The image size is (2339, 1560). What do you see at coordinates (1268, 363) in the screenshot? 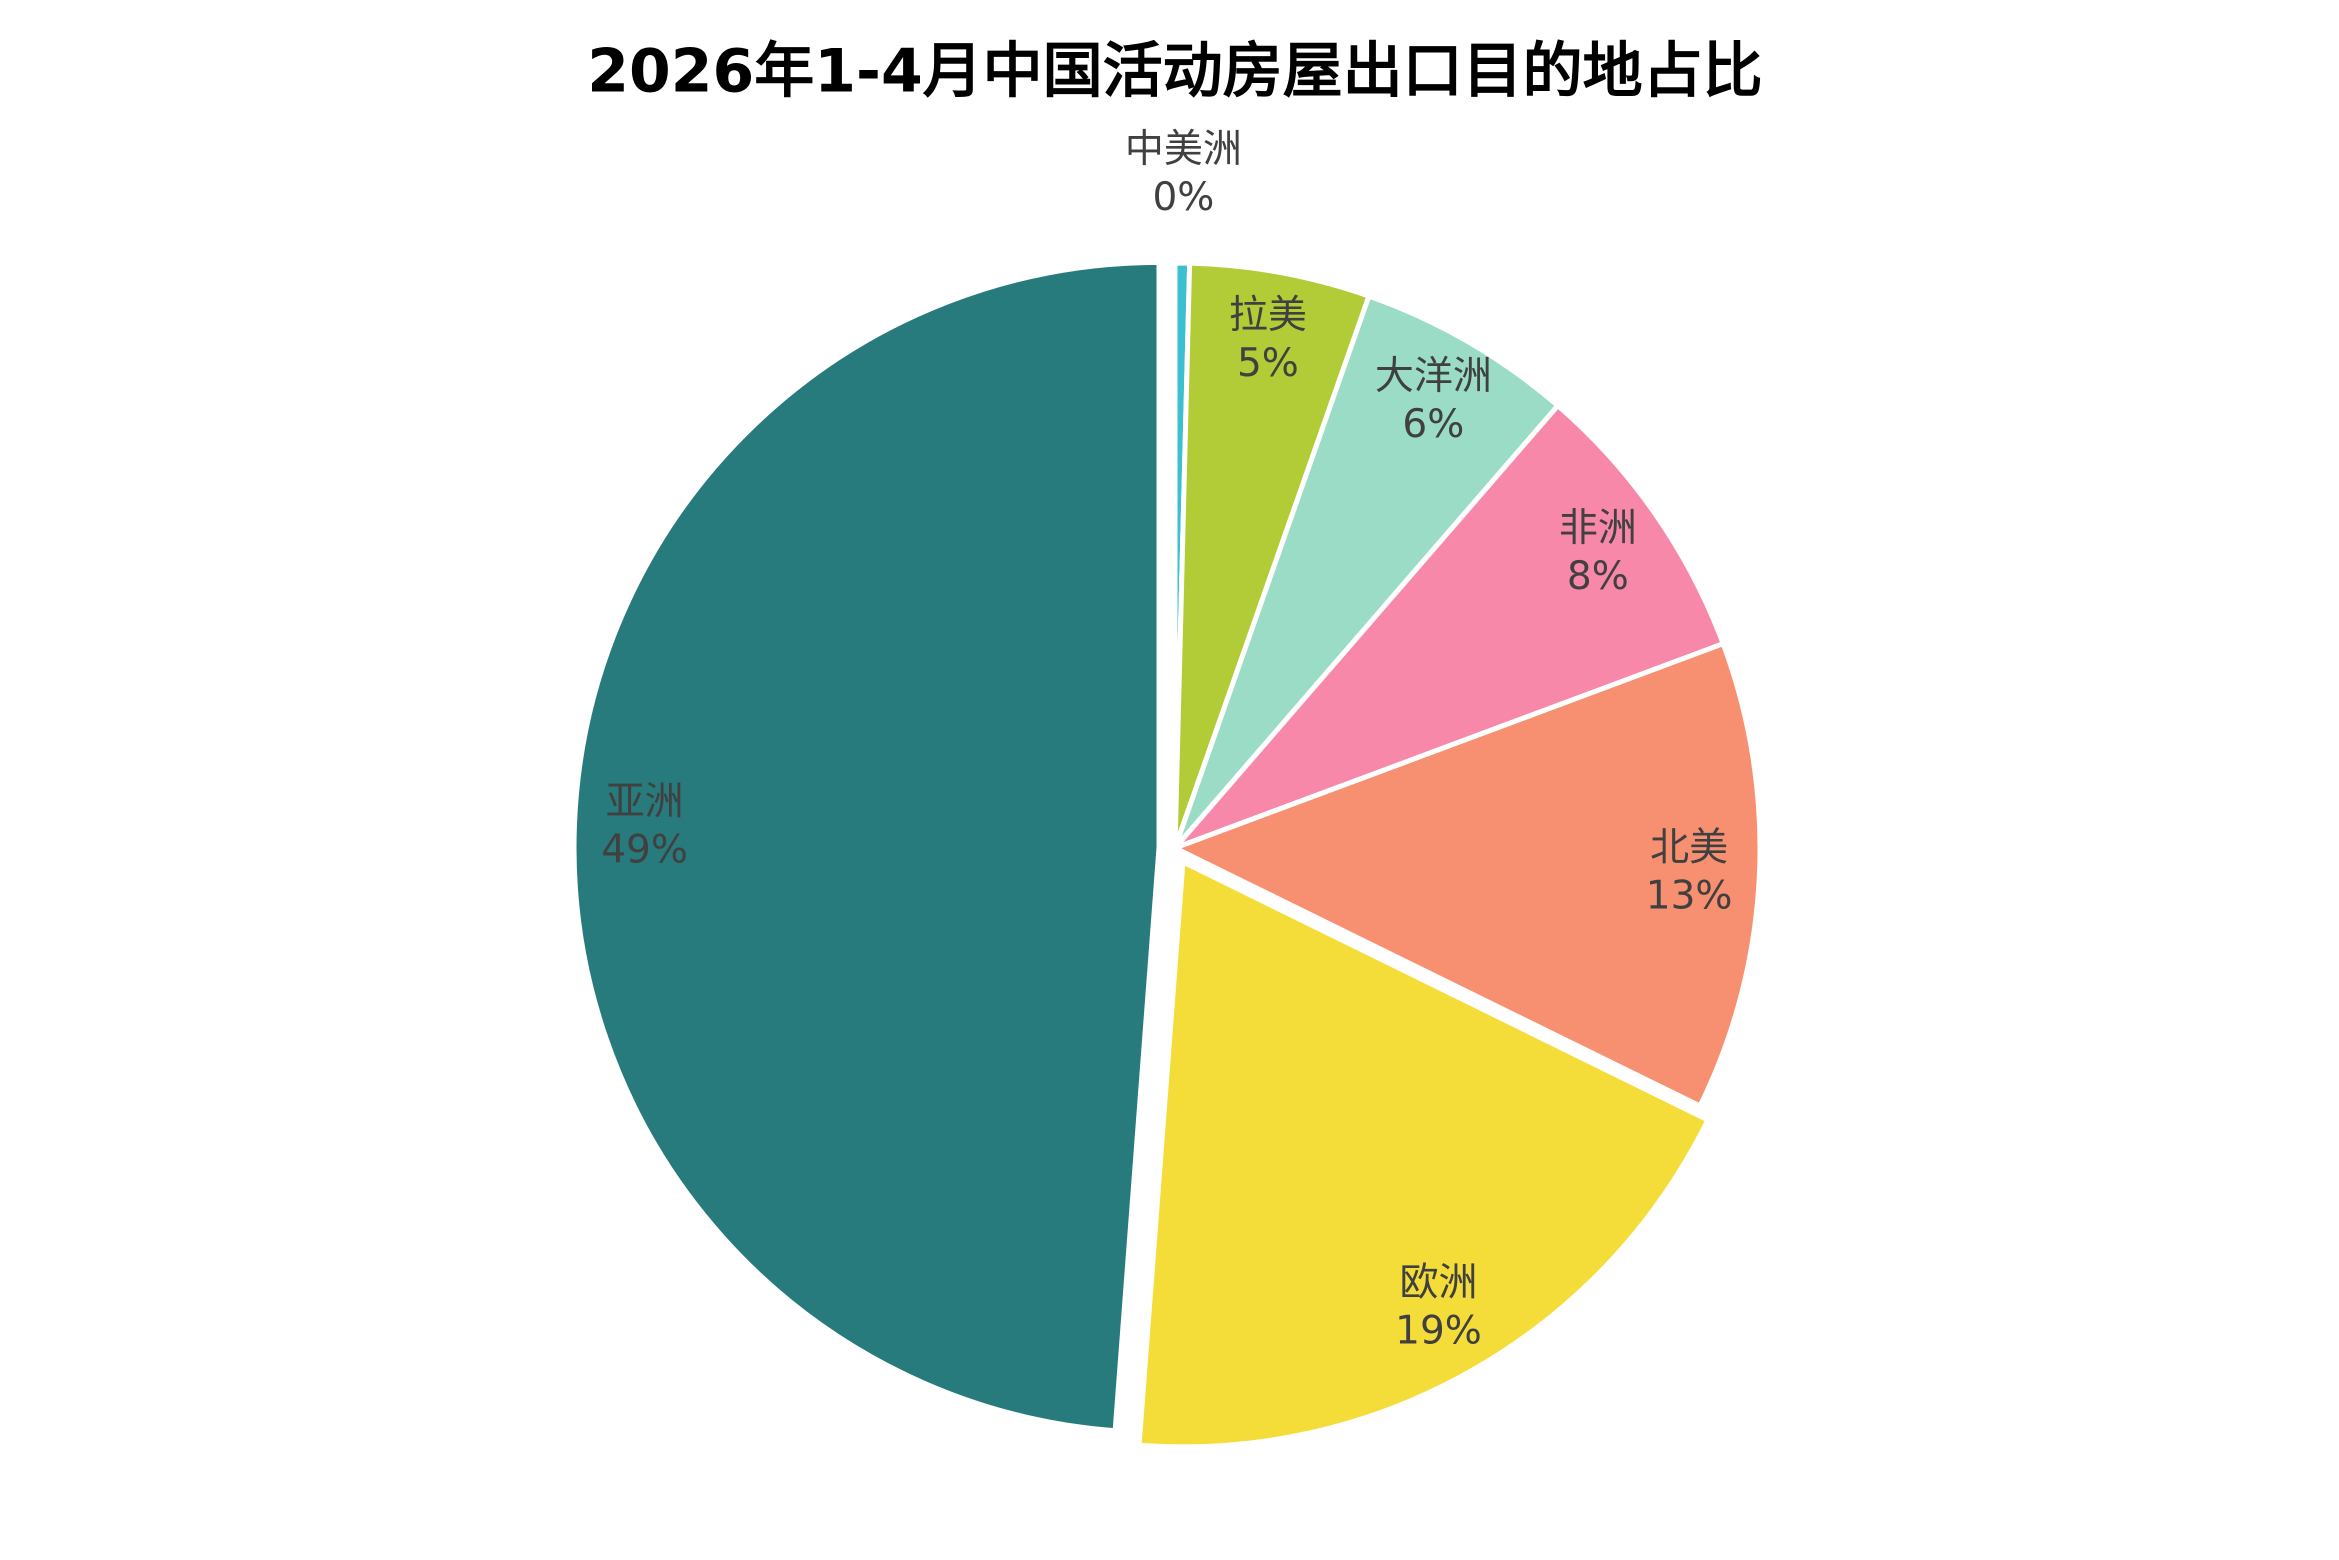
I see `slice-value-label: 5%` at bounding box center [1268, 363].